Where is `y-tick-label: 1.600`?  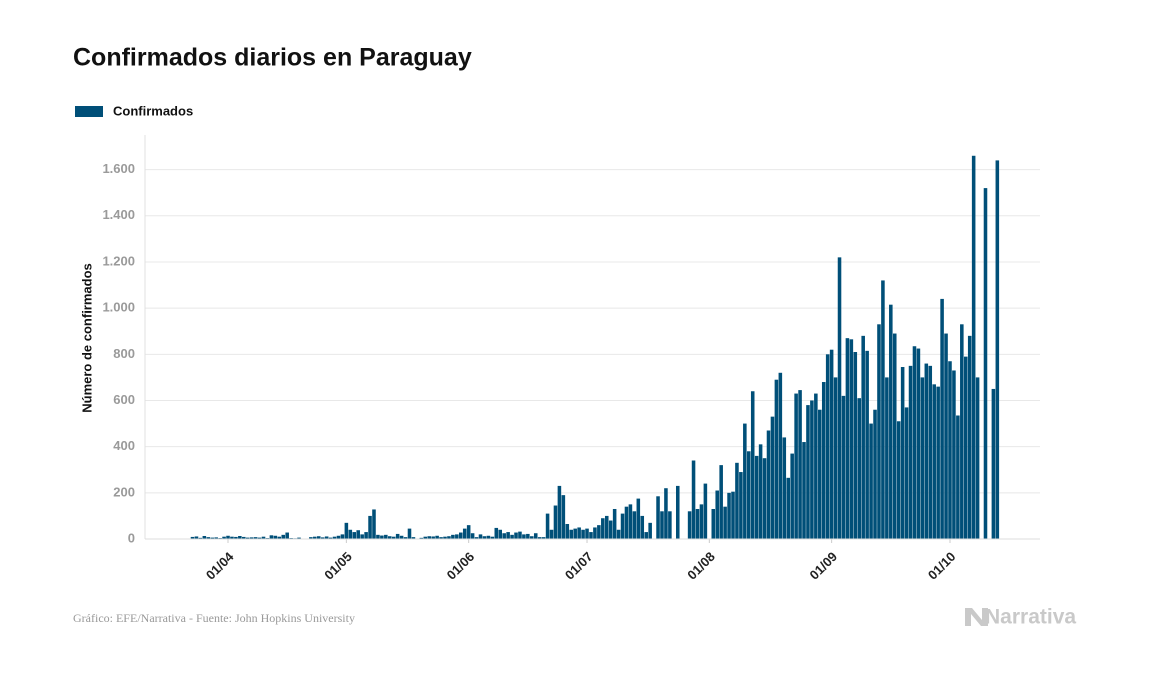 y-tick-label: 1.600 is located at coordinates (118, 168).